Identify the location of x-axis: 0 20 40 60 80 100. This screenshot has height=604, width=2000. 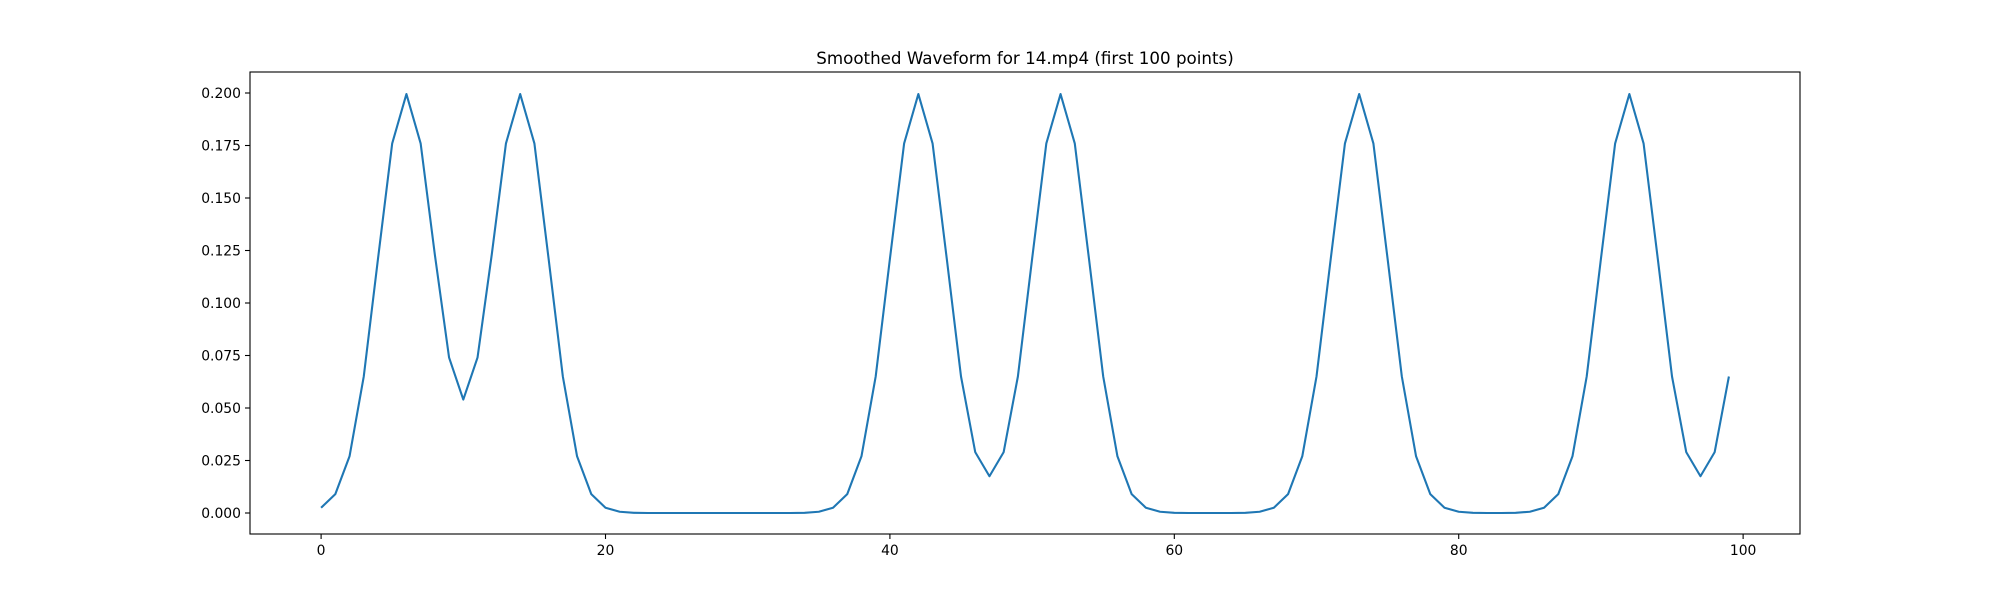
(1037, 546).